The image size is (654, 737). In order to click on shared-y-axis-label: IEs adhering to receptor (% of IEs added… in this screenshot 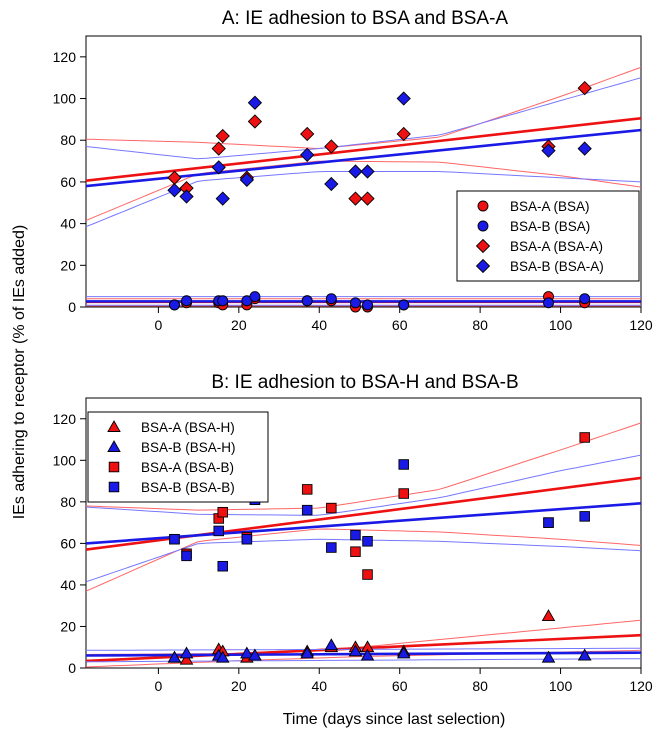, I will do `click(19, 372)`.